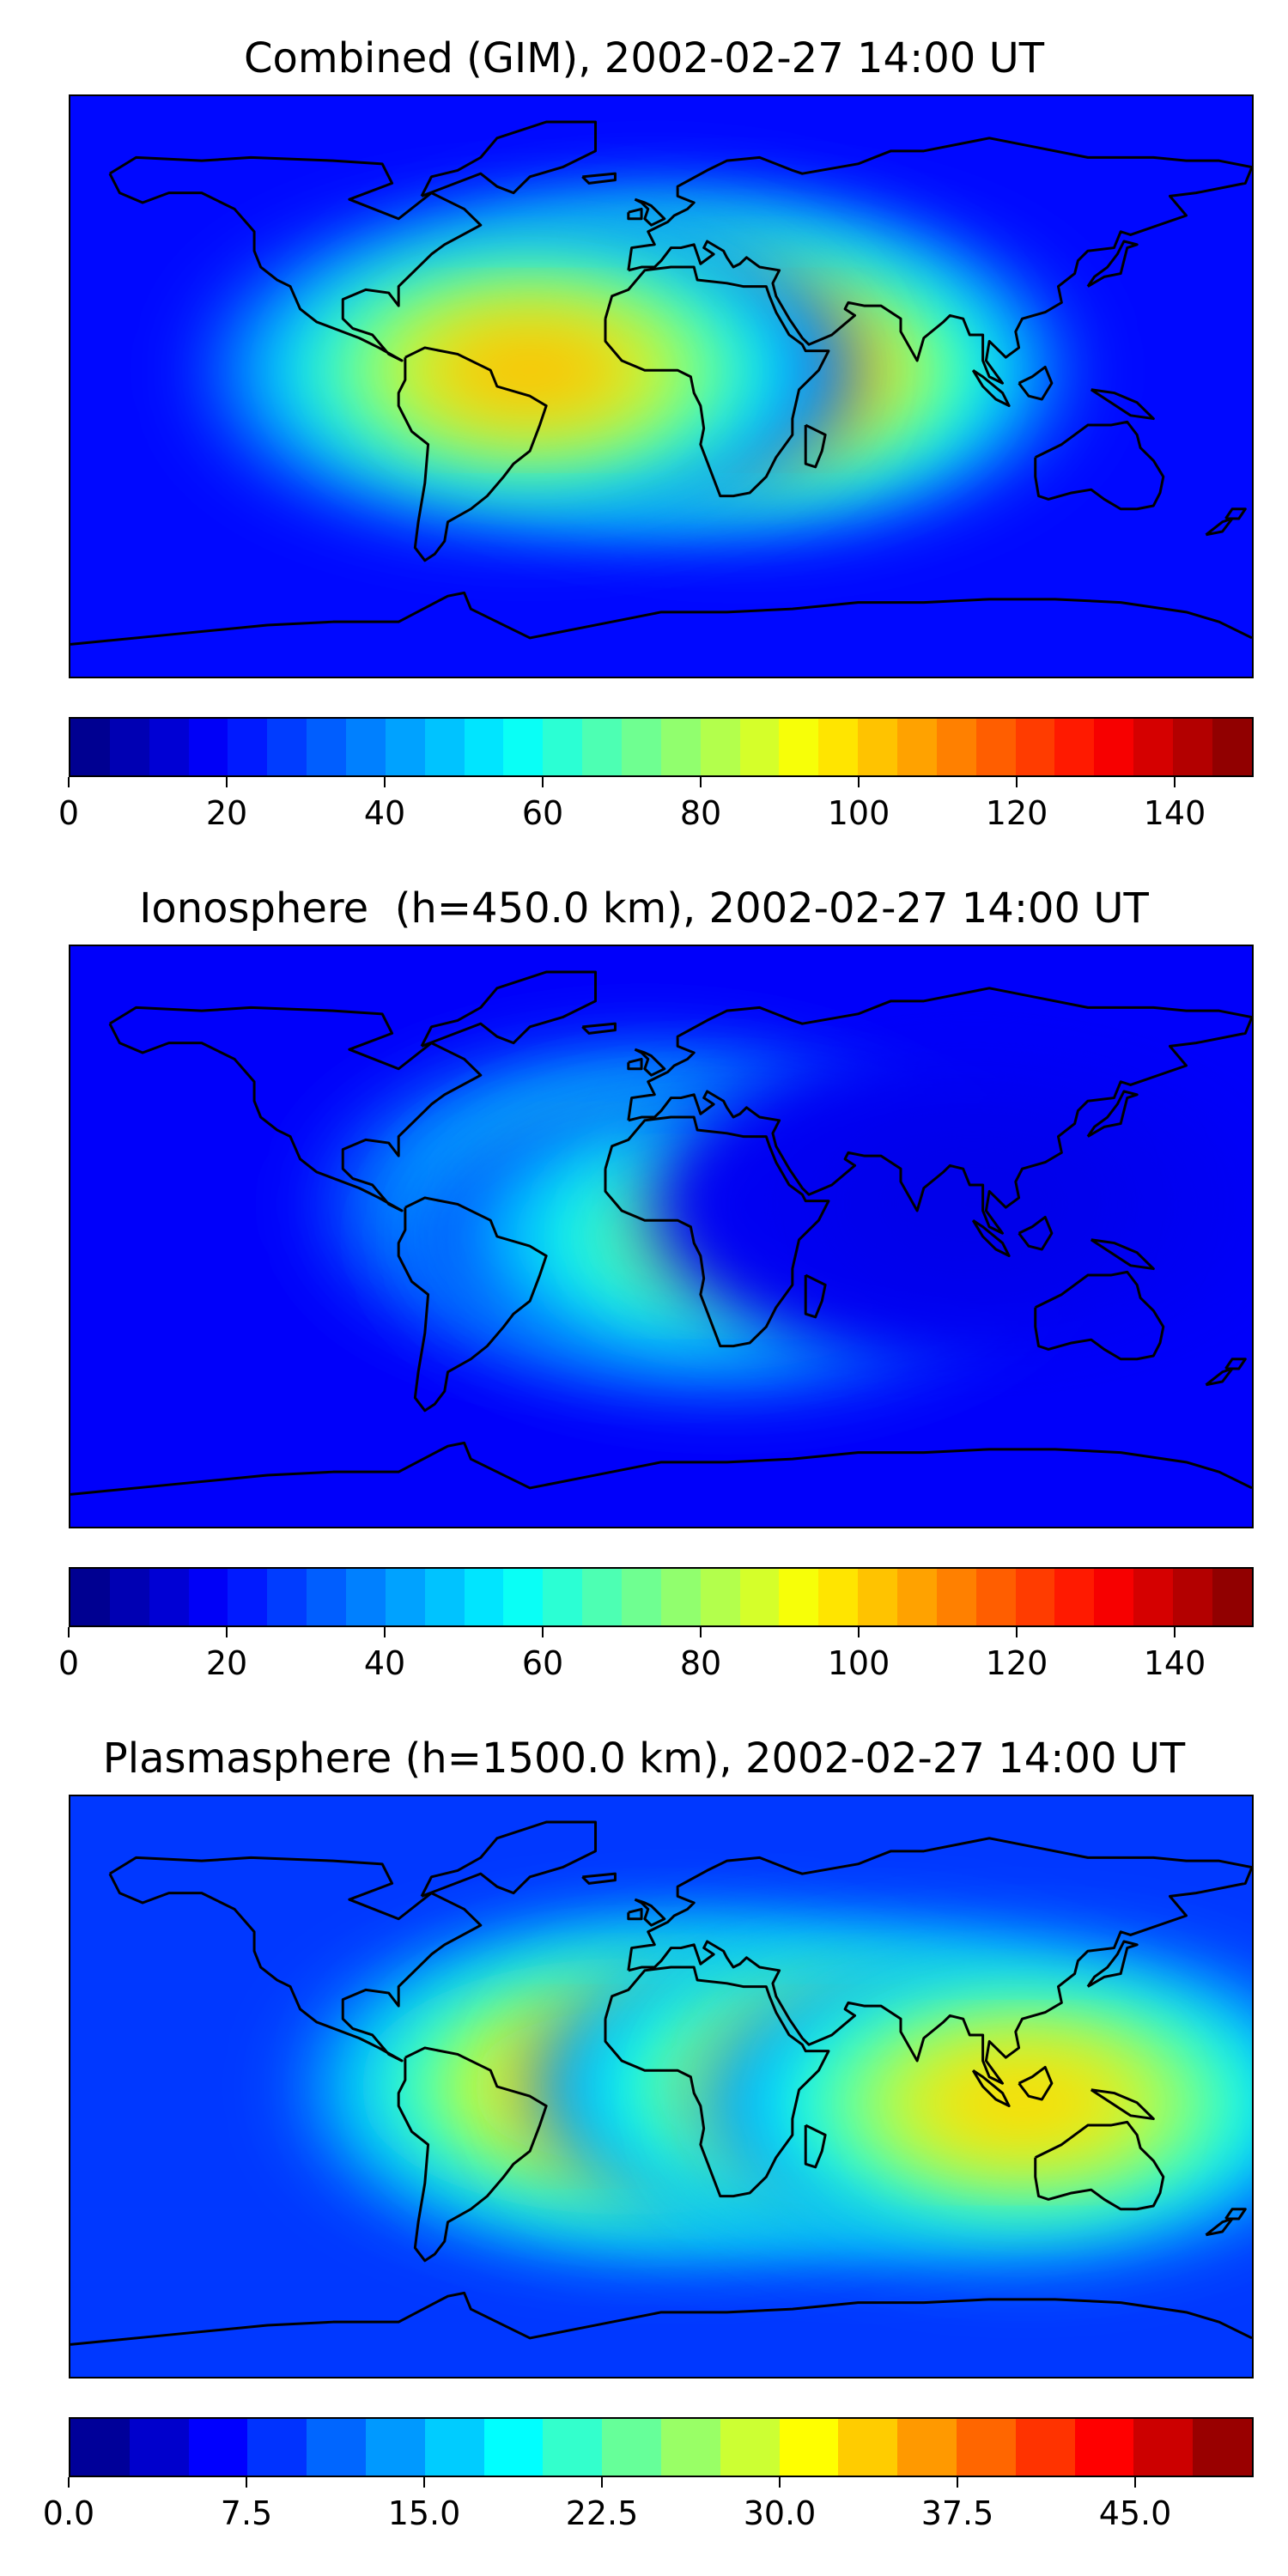  What do you see at coordinates (644, 58) in the screenshot?
I see `panel-title: Combined (GIM), 2002-02-27 14:00 UT` at bounding box center [644, 58].